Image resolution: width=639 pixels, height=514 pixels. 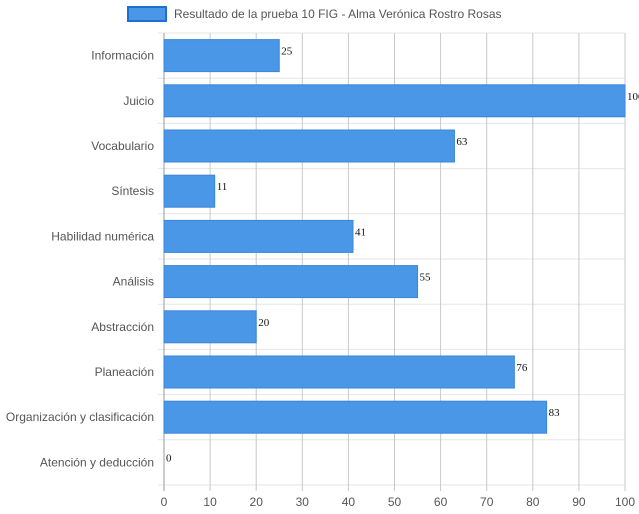 I want to click on value-axis: 0 10 20 30 40 50 60 70 80 90 100, so click(x=398, y=502).